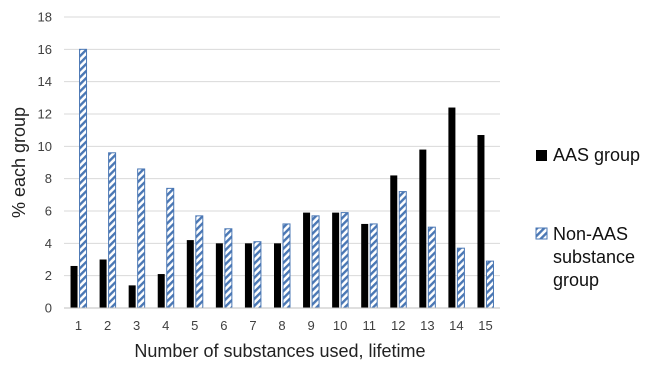 The image size is (654, 368). I want to click on legend-label-line: group, so click(576, 280).